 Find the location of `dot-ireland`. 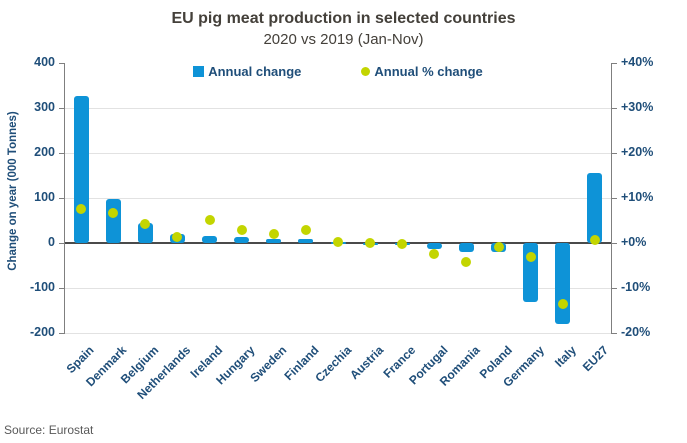

dot-ireland is located at coordinates (209, 219).